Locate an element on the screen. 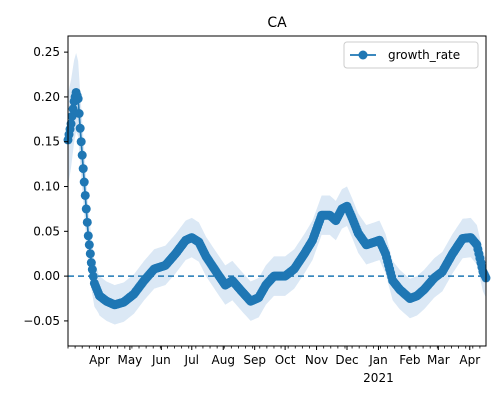 The width and height of the screenshot is (500, 400). y-tick-label: 0.20 is located at coordinates (46, 97).